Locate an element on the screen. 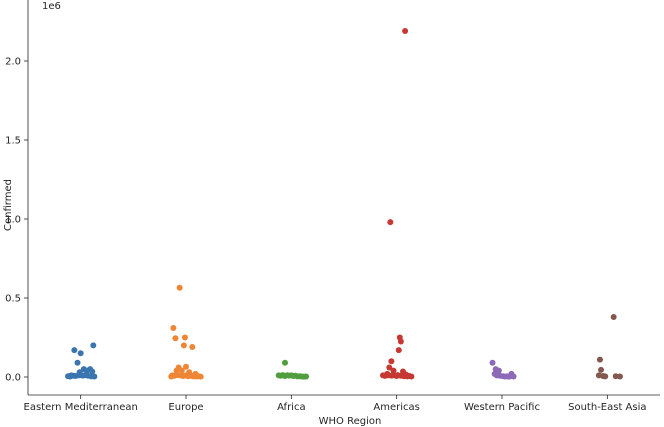  y-ticks: 0.0 0.5 1.0 1.5 2.0 is located at coordinates (16, 220).